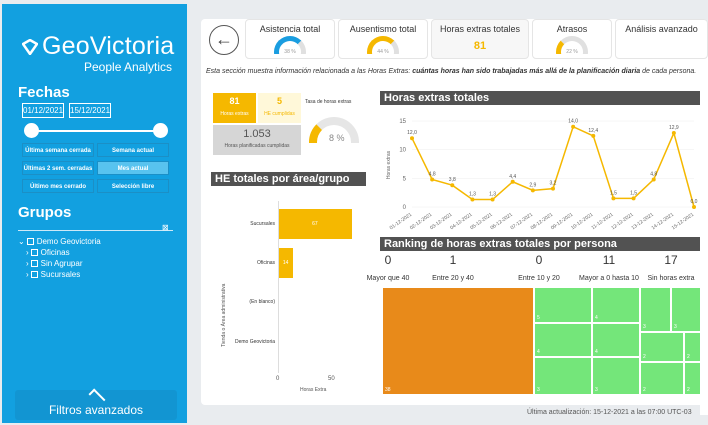 This screenshot has width=708, height=425. Describe the element at coordinates (288, 179) in the screenshot. I see `he-area-title: HE totales por área/grupo` at that location.